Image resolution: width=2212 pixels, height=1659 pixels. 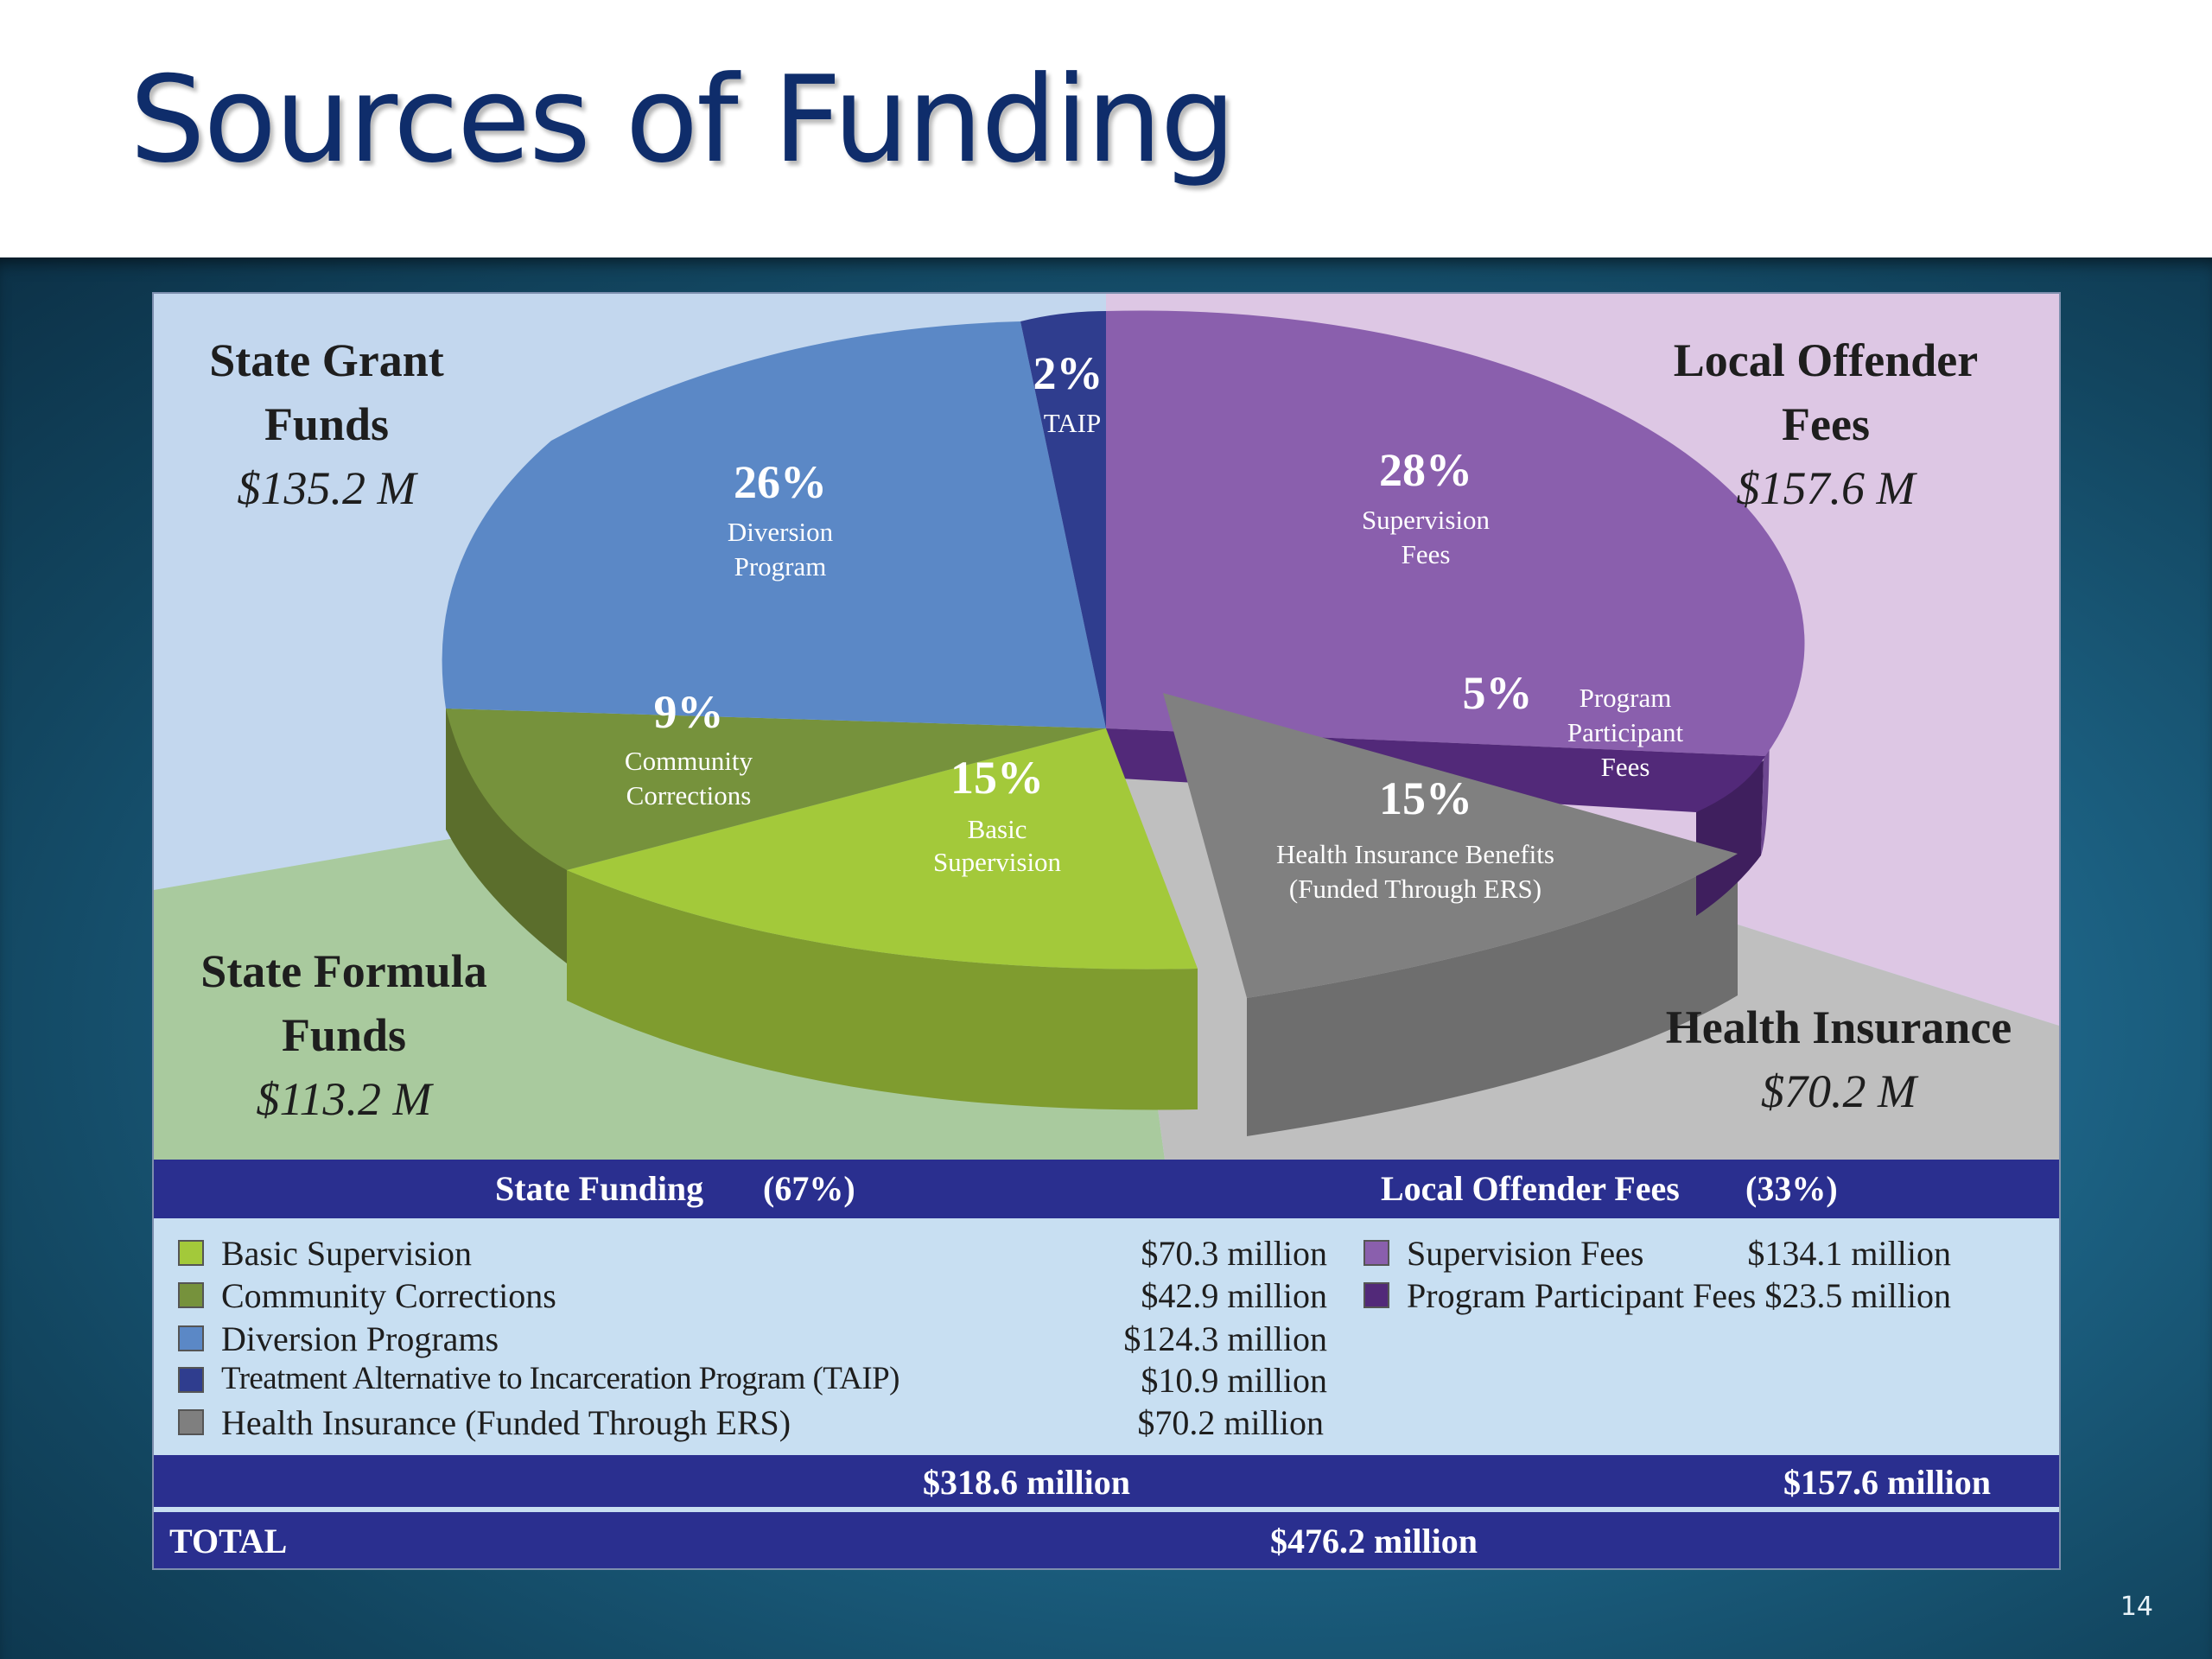 I want to click on legend-label: Health Insurance (Funded Through ERS), so click(x=506, y=1422).